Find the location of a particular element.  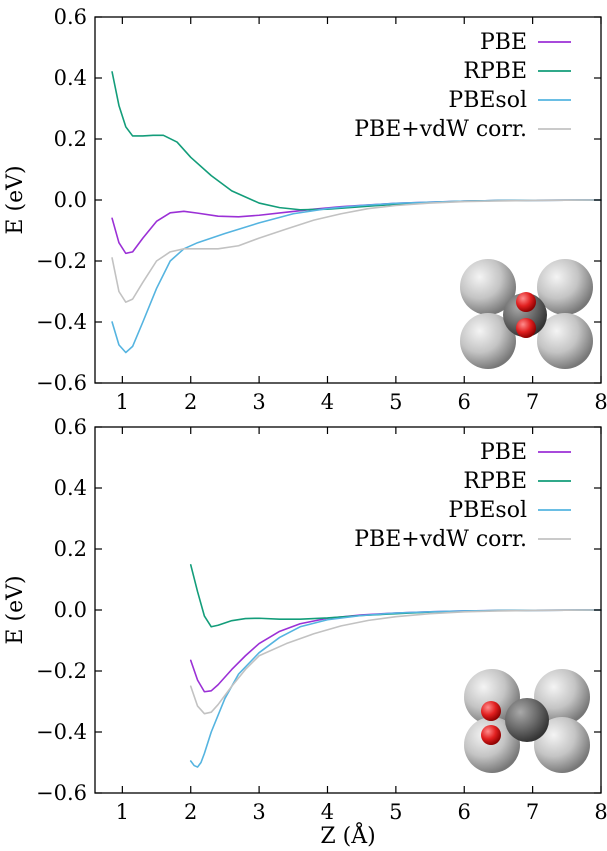

molecule-inset-top-view is located at coordinates (526, 314).